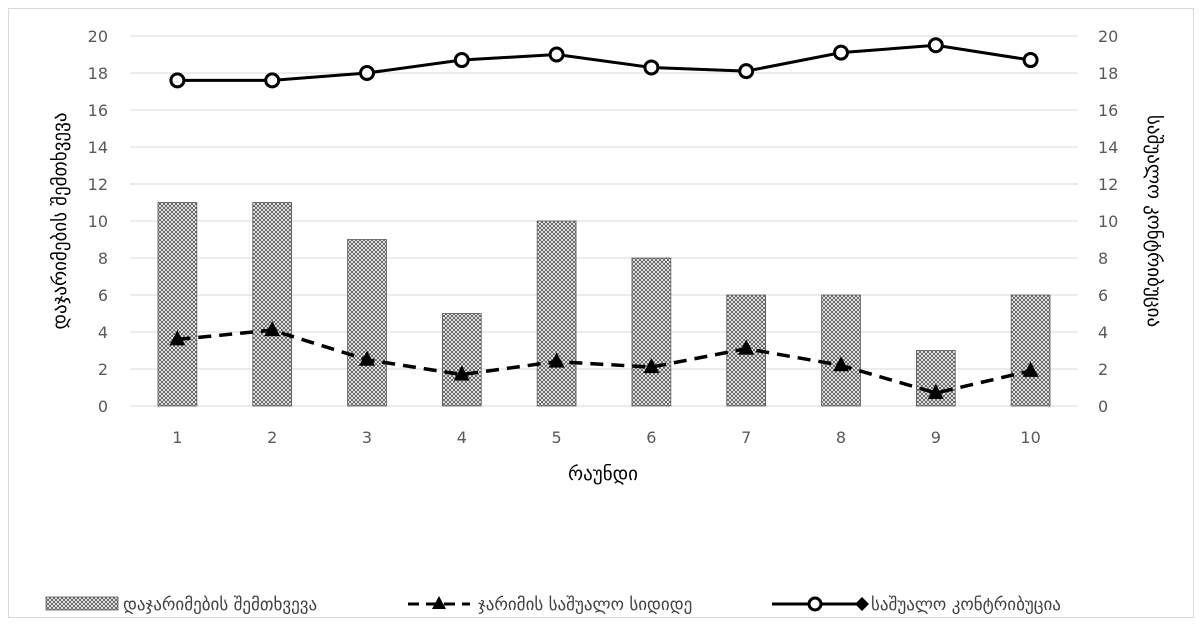 The height and width of the screenshot is (626, 1202). Describe the element at coordinates (606, 437) in the screenshot. I see `x-axis-ticks: 1 2 3 4 5 6 7 8 9 10` at that location.